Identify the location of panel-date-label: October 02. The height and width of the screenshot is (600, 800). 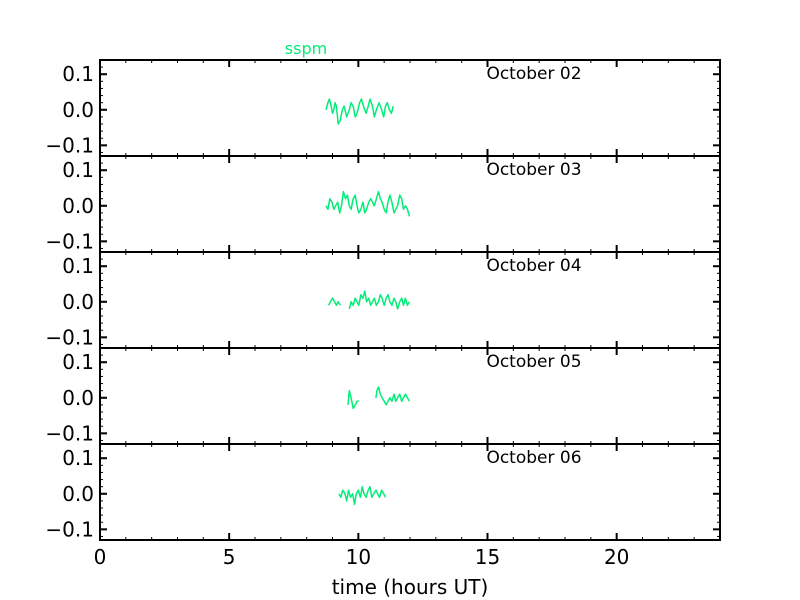
(533, 74).